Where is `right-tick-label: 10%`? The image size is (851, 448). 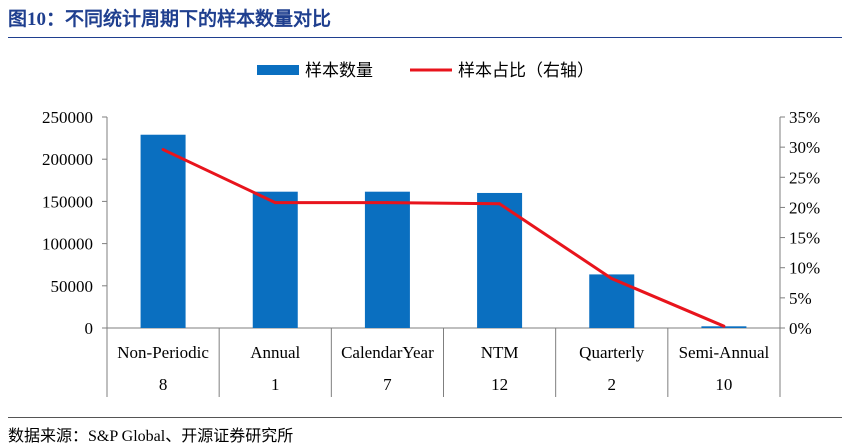 right-tick-label: 10% is located at coordinates (804, 268).